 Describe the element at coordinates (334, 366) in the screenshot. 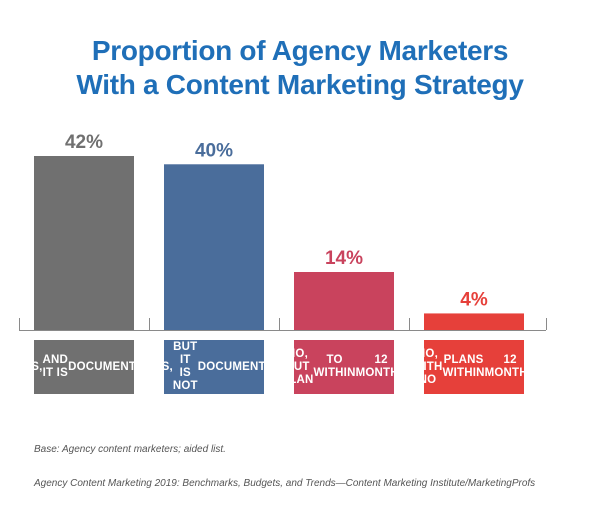

I see `category-label-line: TO WITHIN` at that location.